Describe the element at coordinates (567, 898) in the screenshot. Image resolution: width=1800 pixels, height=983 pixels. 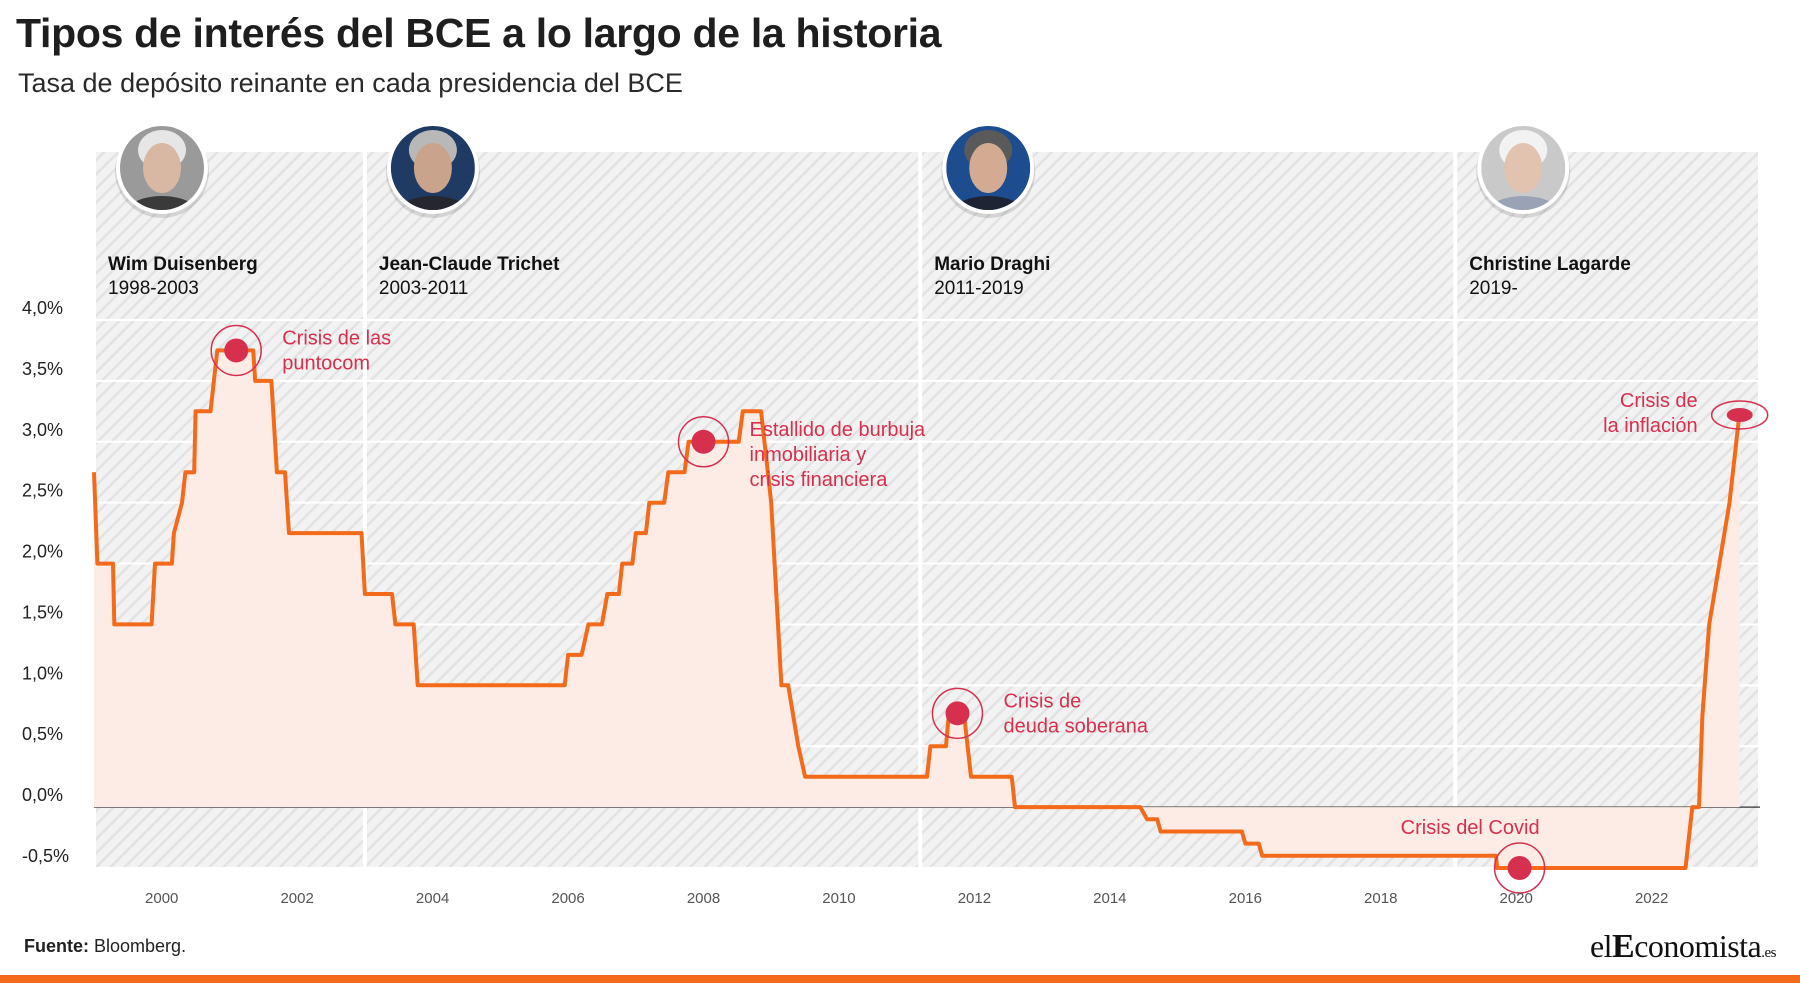
I see `x-tick-label: 2006` at that location.